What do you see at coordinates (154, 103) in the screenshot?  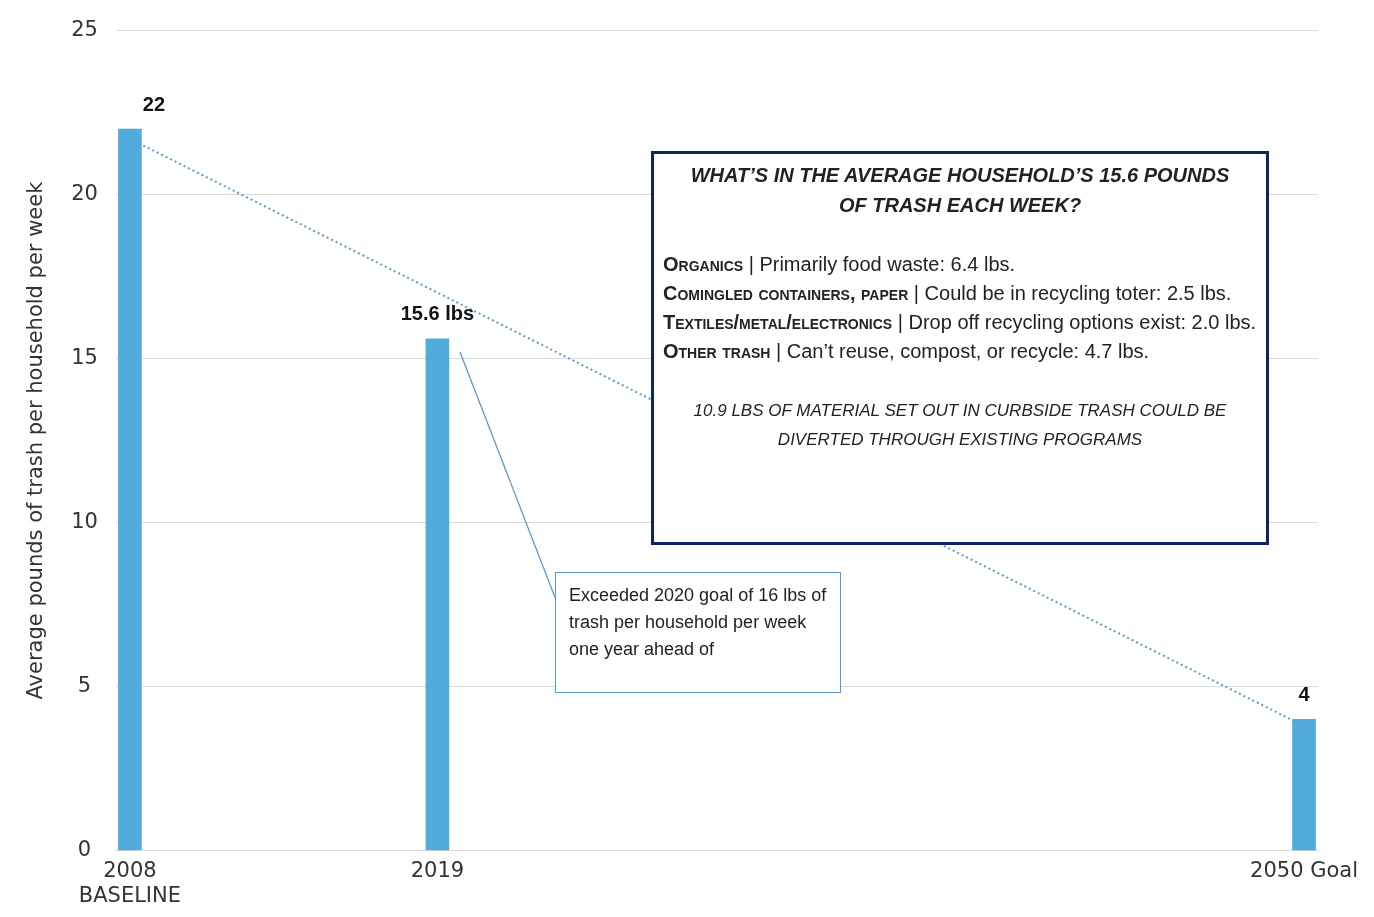 I see `data-label: 22` at bounding box center [154, 103].